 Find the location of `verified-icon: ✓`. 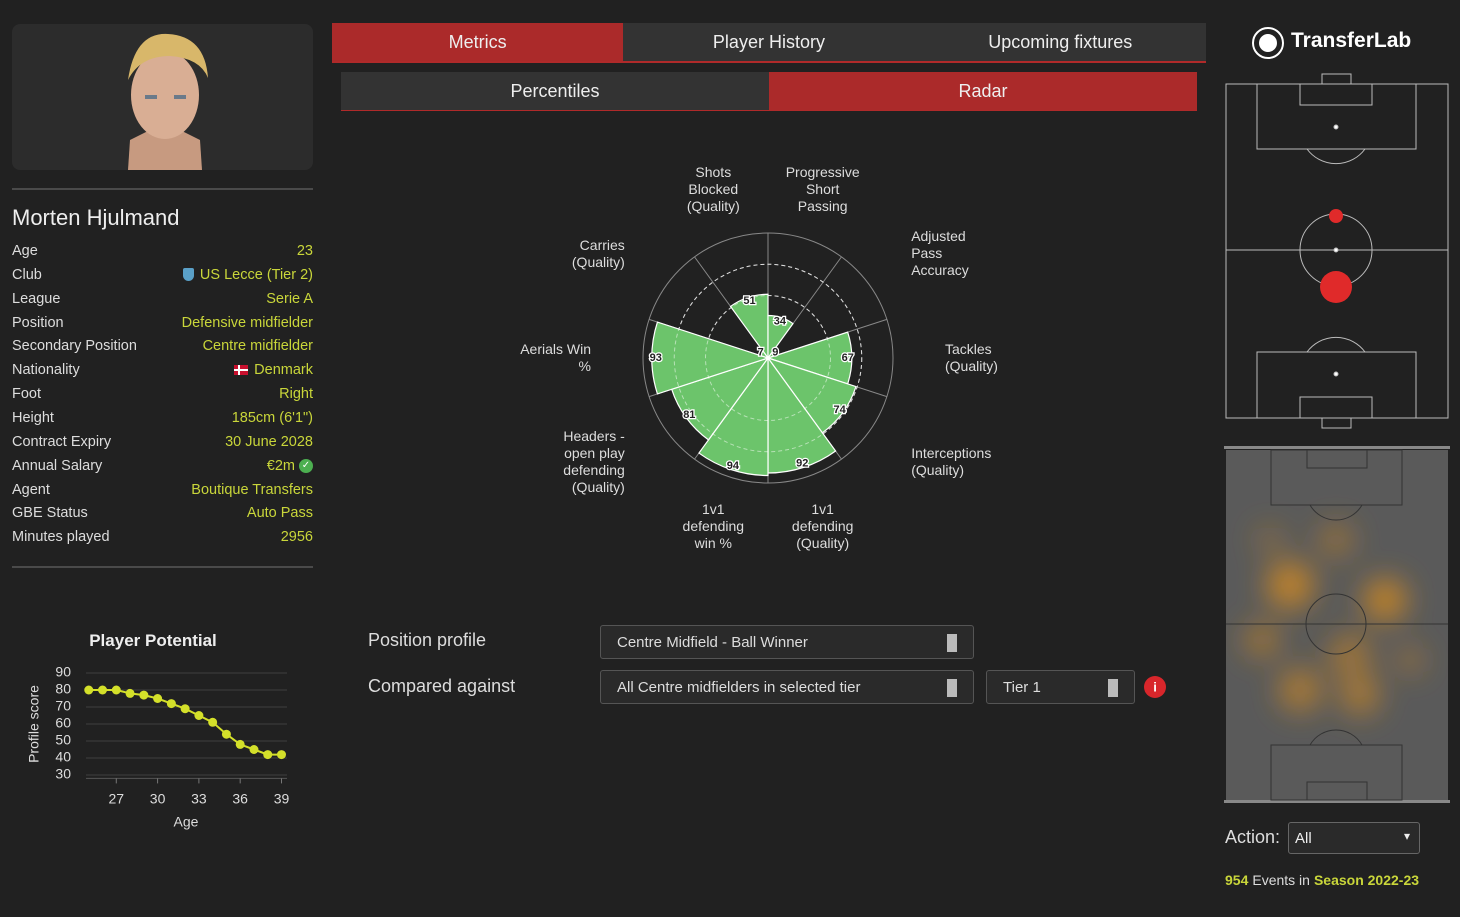

verified-icon: ✓ is located at coordinates (306, 465).